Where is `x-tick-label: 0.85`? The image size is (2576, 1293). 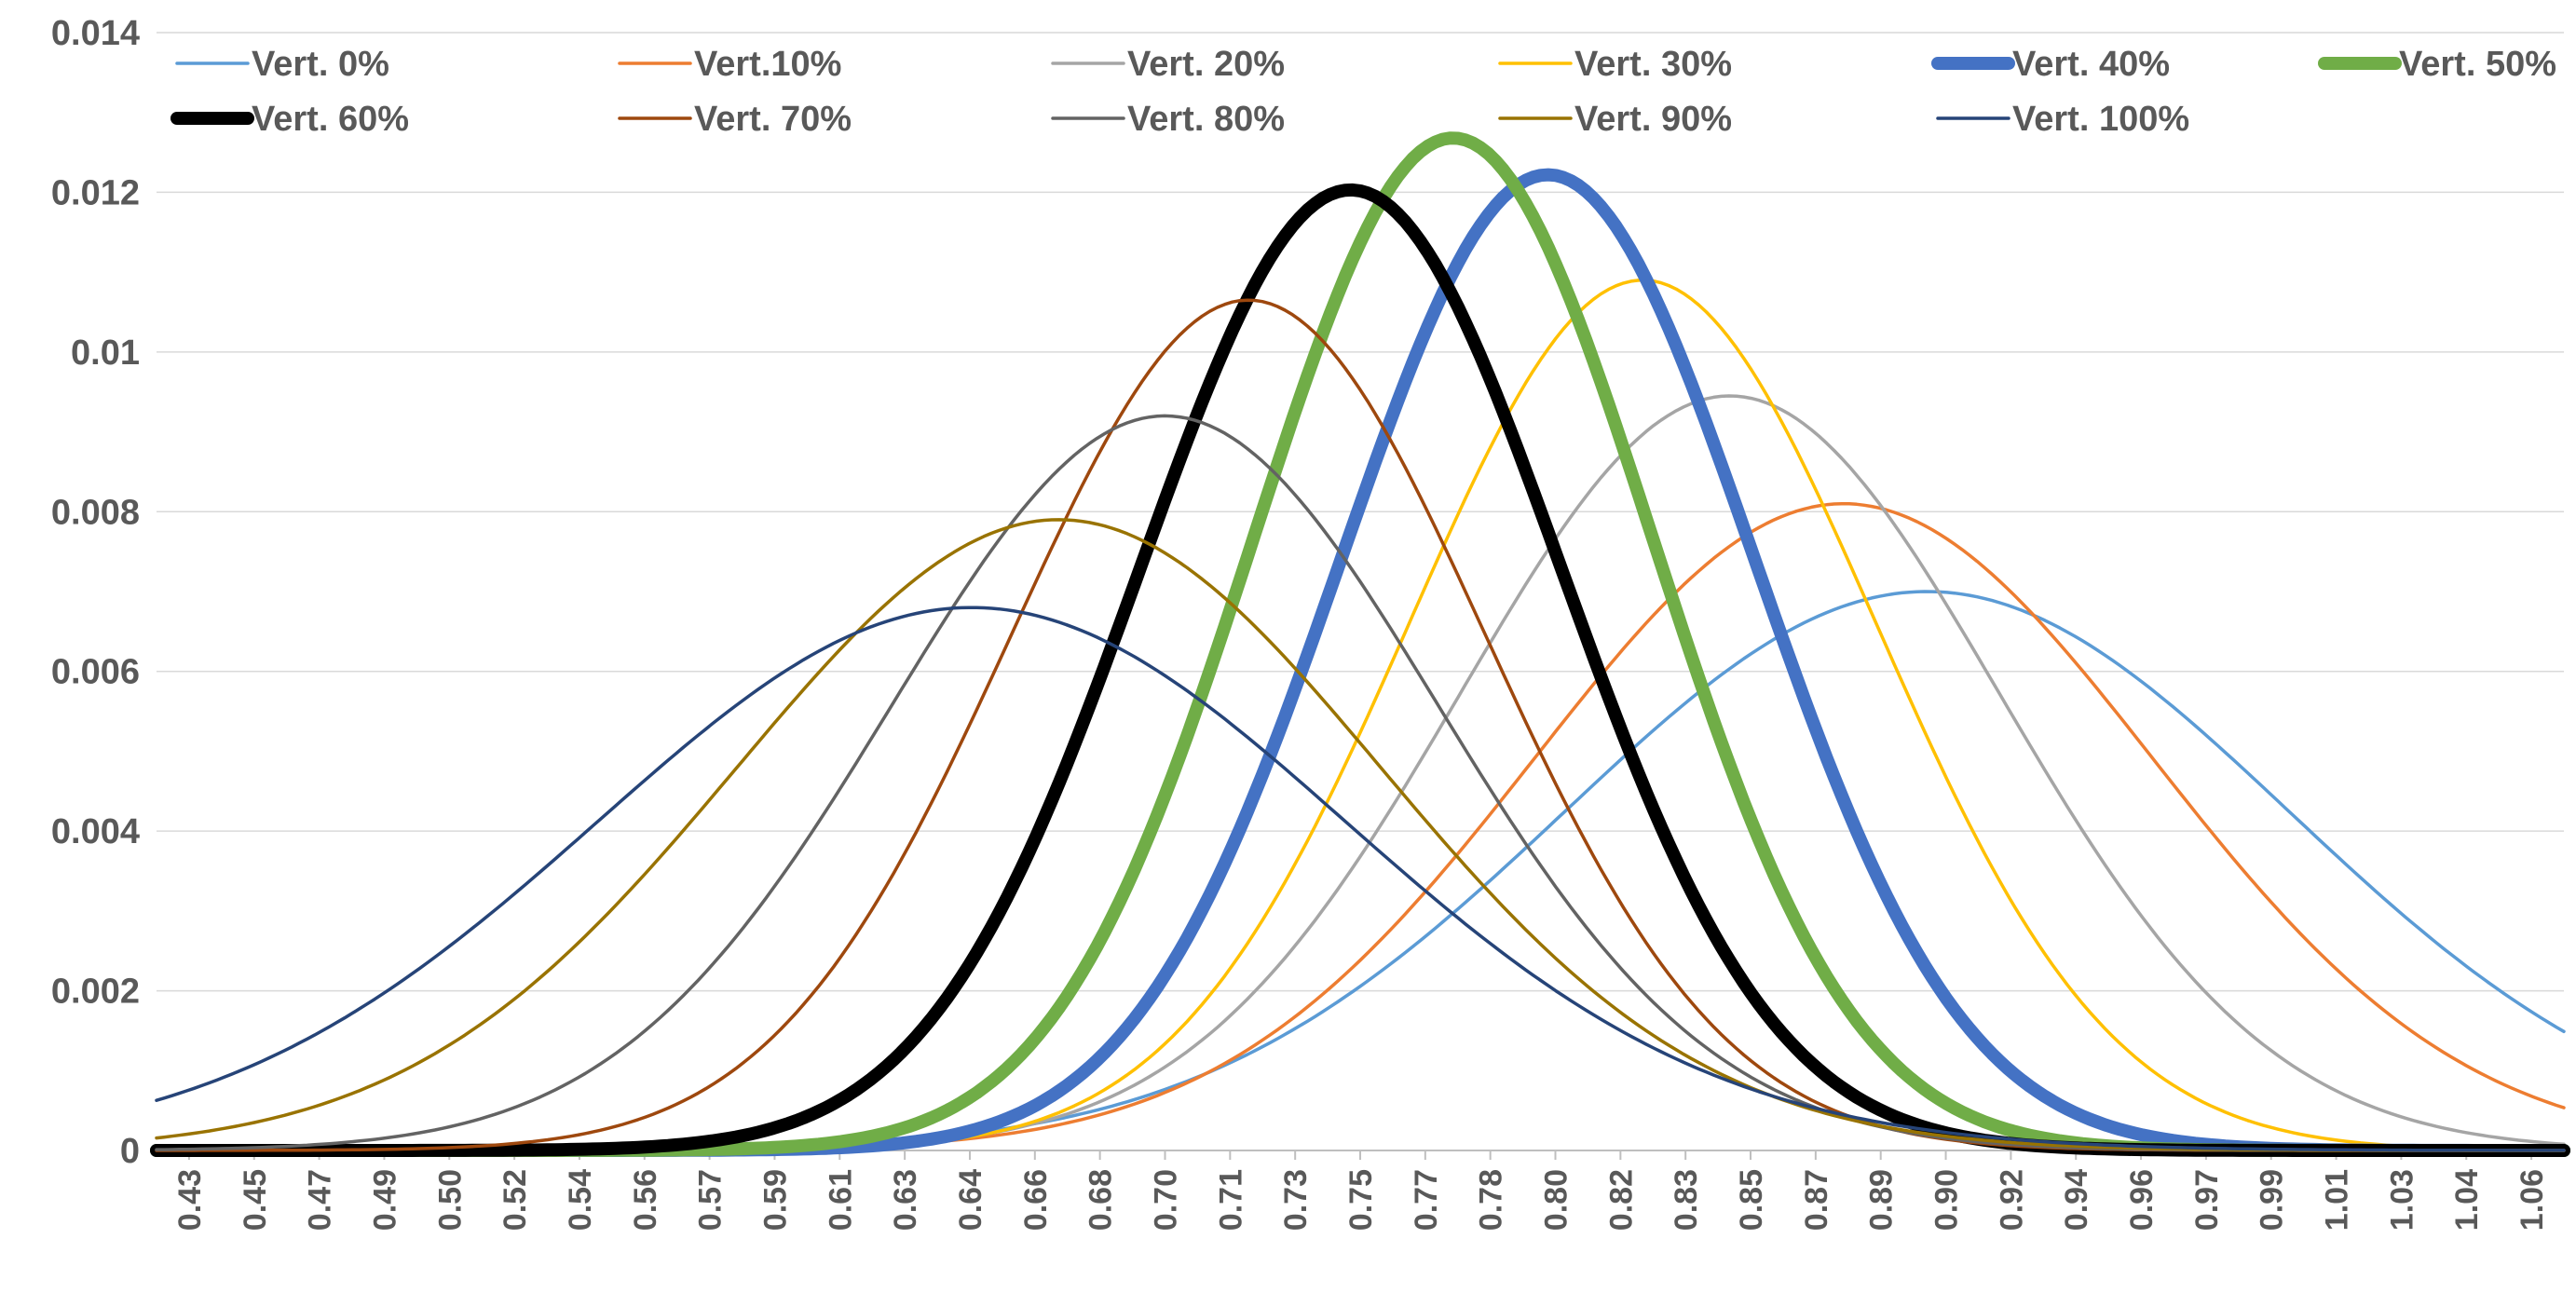 x-tick-label: 0.85 is located at coordinates (1751, 1200).